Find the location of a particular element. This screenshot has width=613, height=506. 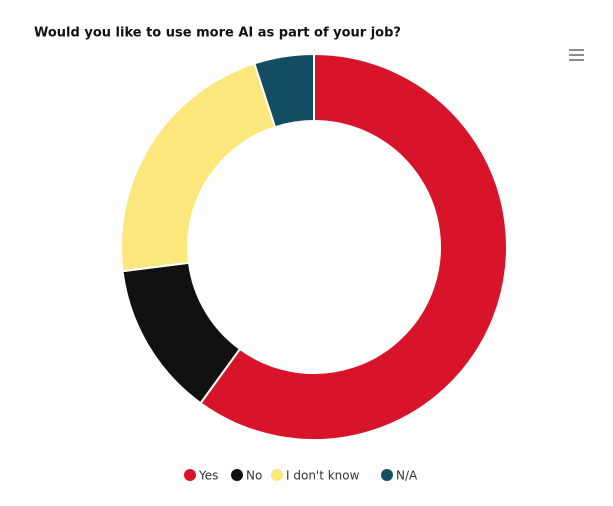

legend-label: No is located at coordinates (254, 476).